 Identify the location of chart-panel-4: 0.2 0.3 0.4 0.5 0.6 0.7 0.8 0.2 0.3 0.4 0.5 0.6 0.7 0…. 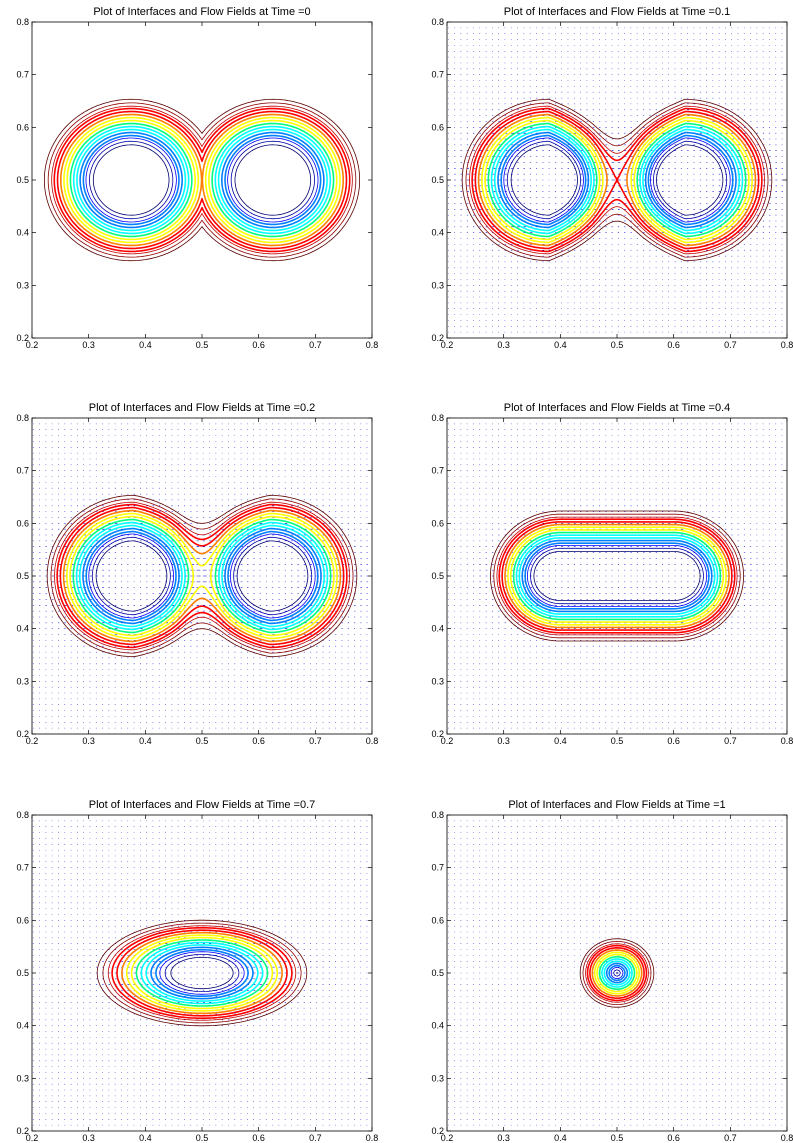
(197, 971).